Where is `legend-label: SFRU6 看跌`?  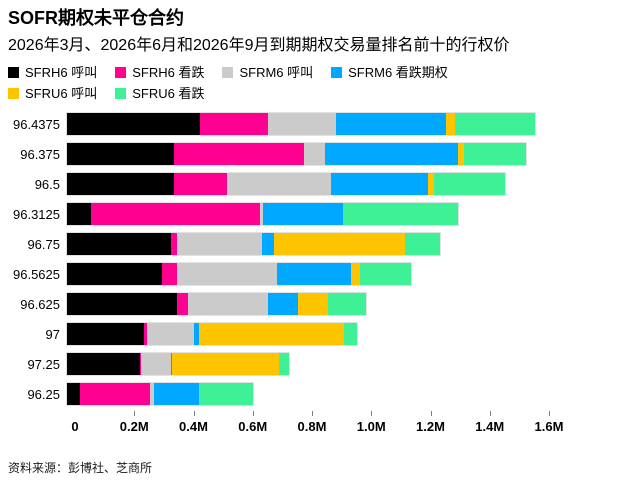
legend-label: SFRU6 看跌 is located at coordinates (168, 93).